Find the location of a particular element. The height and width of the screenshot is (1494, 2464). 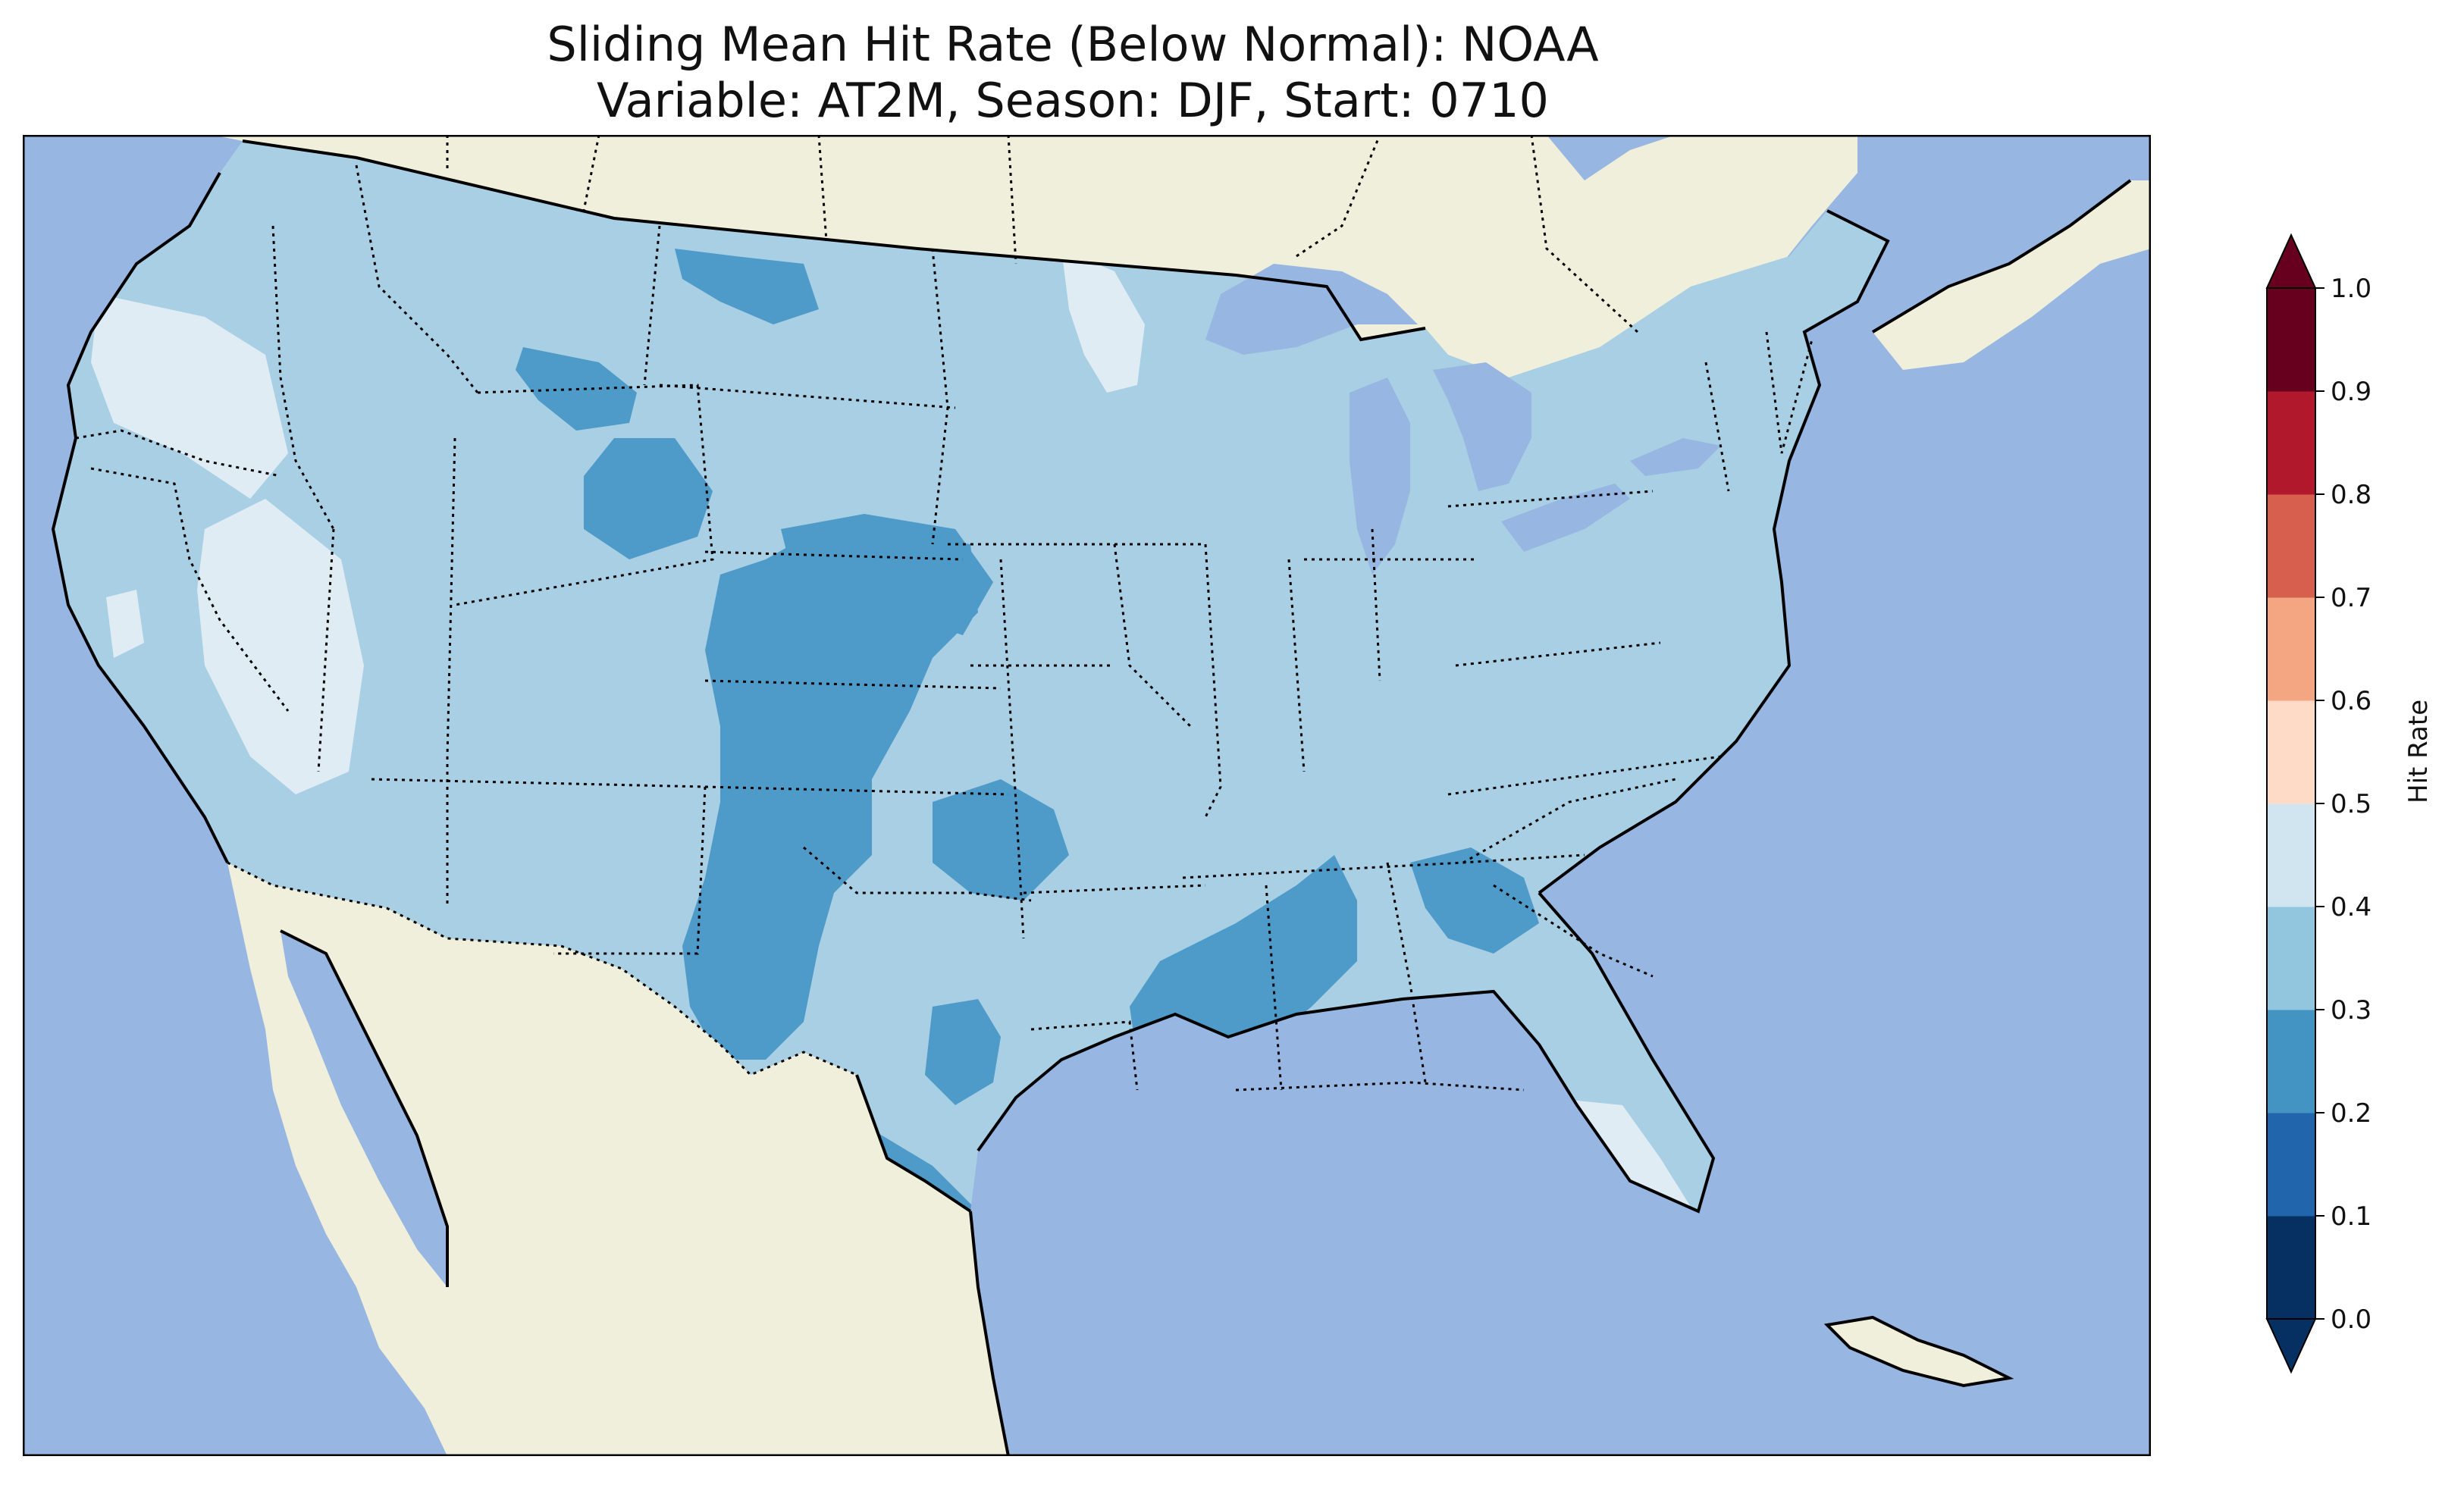

colorbar-tick-label: 0.0 is located at coordinates (2351, 1320).